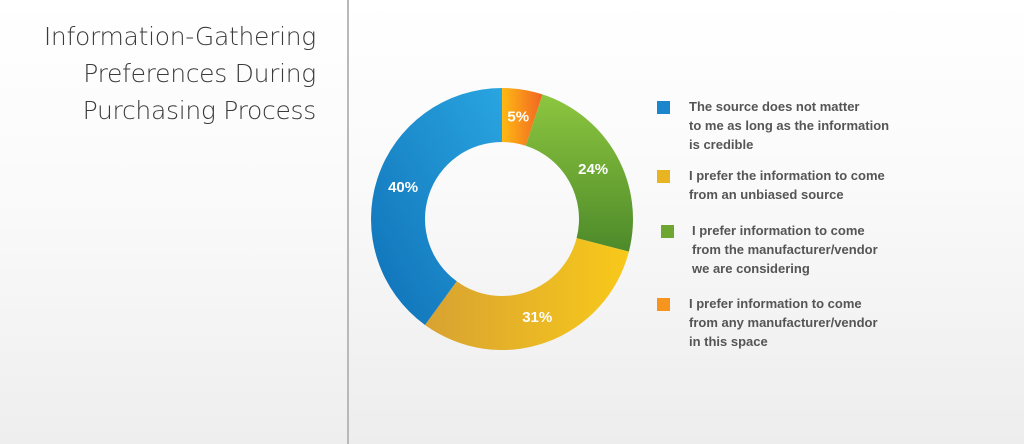  Describe the element at coordinates (785, 249) in the screenshot. I see `legend-line: from the manufacturer/vendor` at that location.